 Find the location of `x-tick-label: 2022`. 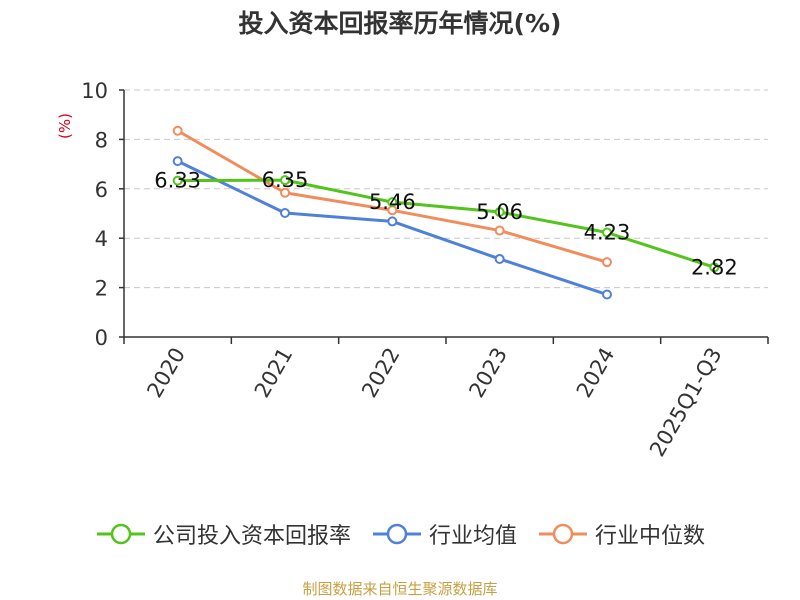

x-tick-label: 2022 is located at coordinates (381, 373).